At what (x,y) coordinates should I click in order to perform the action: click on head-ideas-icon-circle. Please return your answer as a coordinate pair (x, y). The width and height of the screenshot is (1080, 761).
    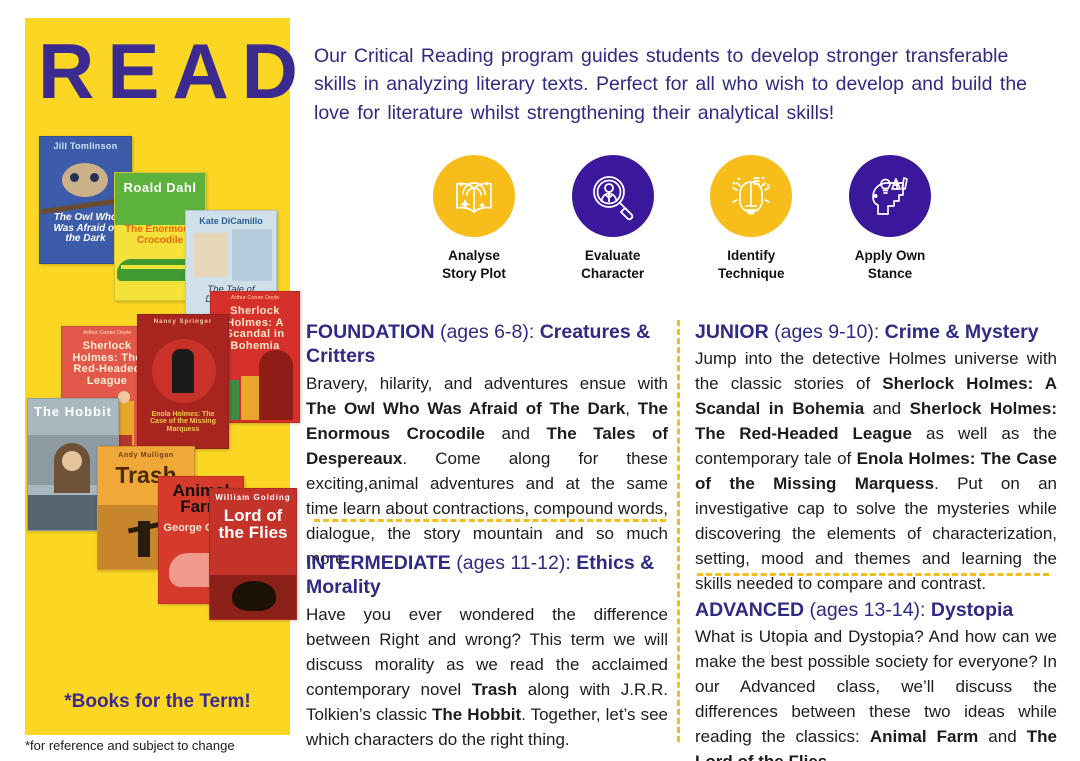
    Looking at the image, I should click on (889, 196).